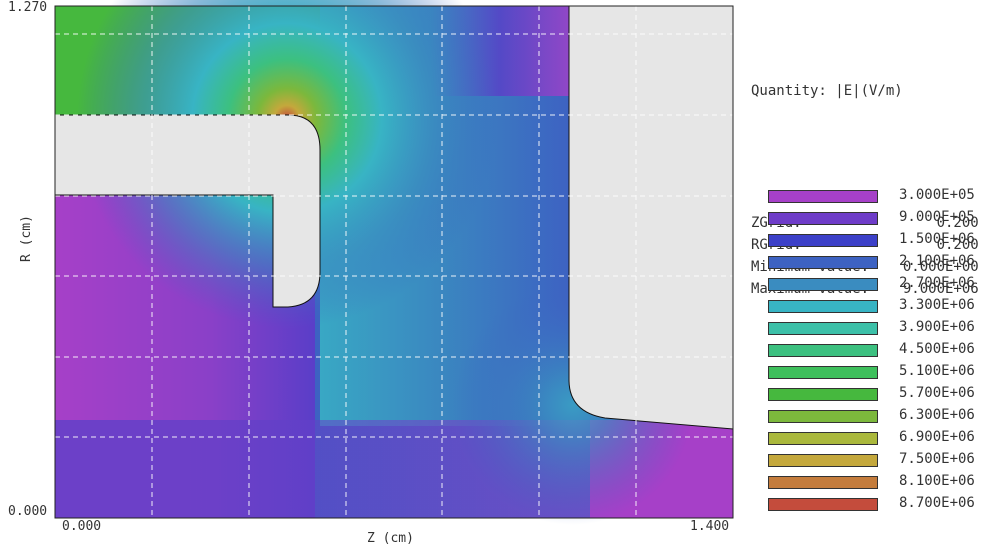 The width and height of the screenshot is (997, 550). What do you see at coordinates (827, 157) in the screenshot?
I see `info-spacer` at bounding box center [827, 157].